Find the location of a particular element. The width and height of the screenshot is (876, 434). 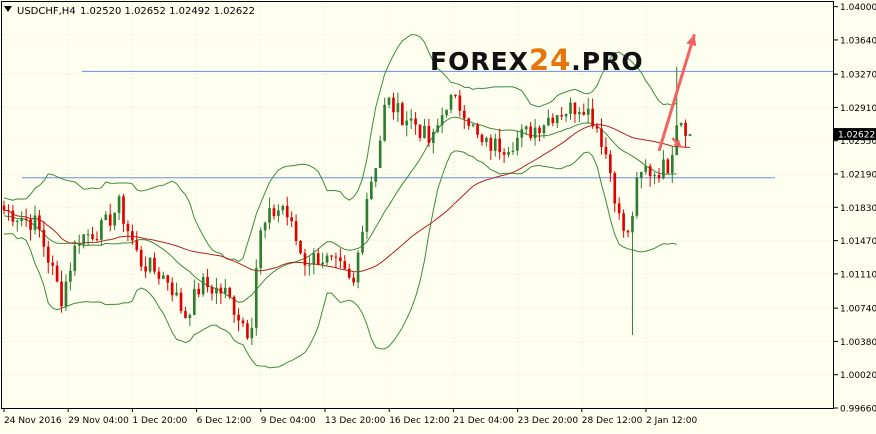

watermark-part2: 24 is located at coordinates (550, 60).